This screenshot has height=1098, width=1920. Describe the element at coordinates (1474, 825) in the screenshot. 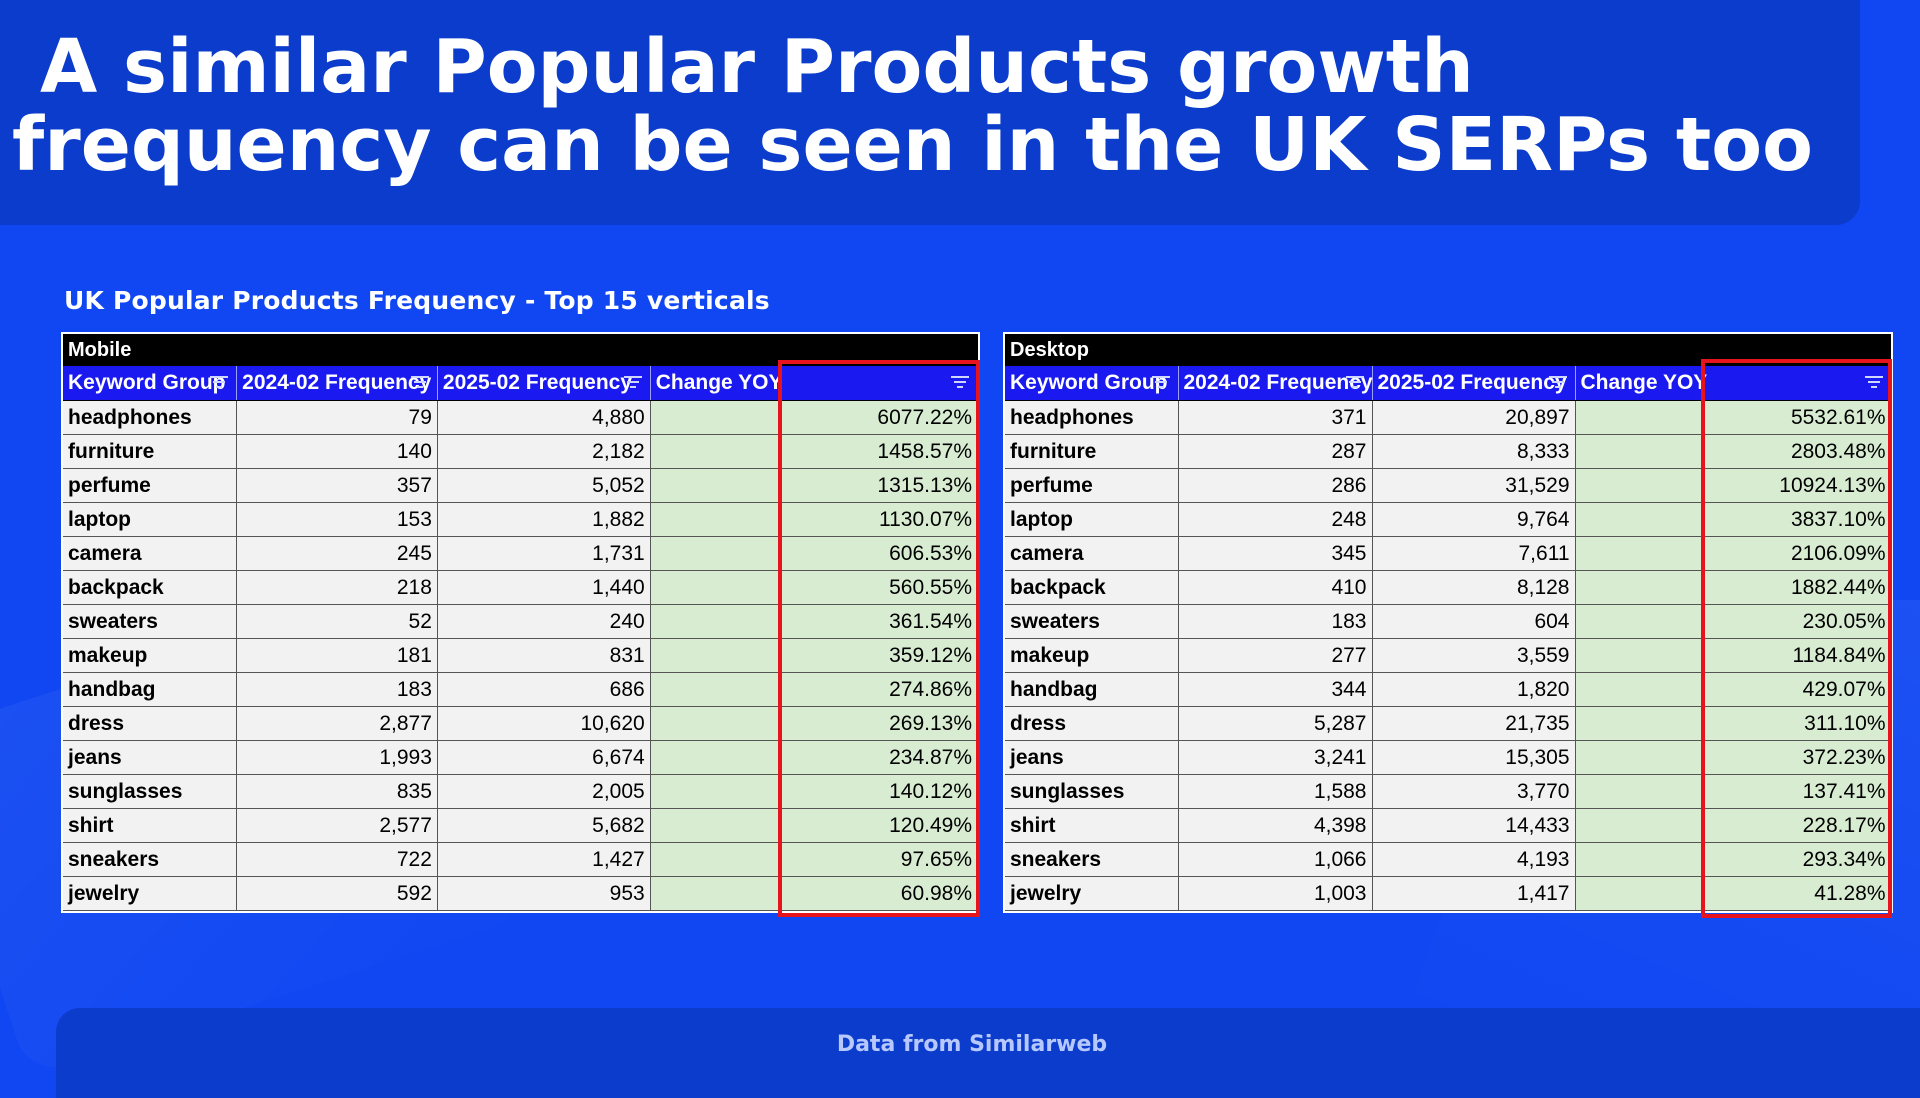

I see `frequency-cell: 14,433` at that location.